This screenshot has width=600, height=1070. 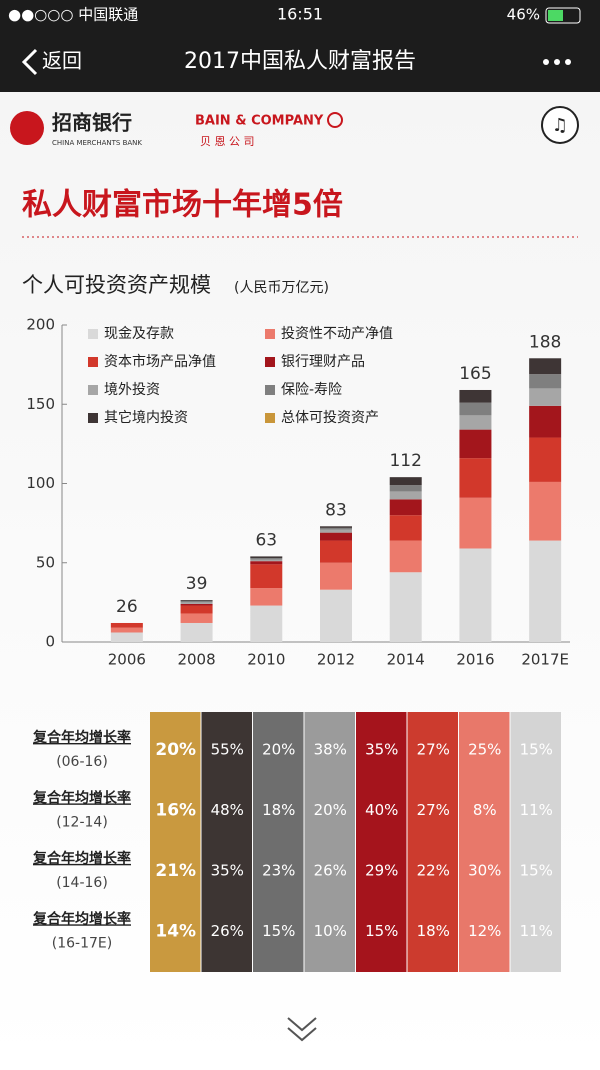 I want to click on y-tick-label: 0, so click(x=50, y=642).